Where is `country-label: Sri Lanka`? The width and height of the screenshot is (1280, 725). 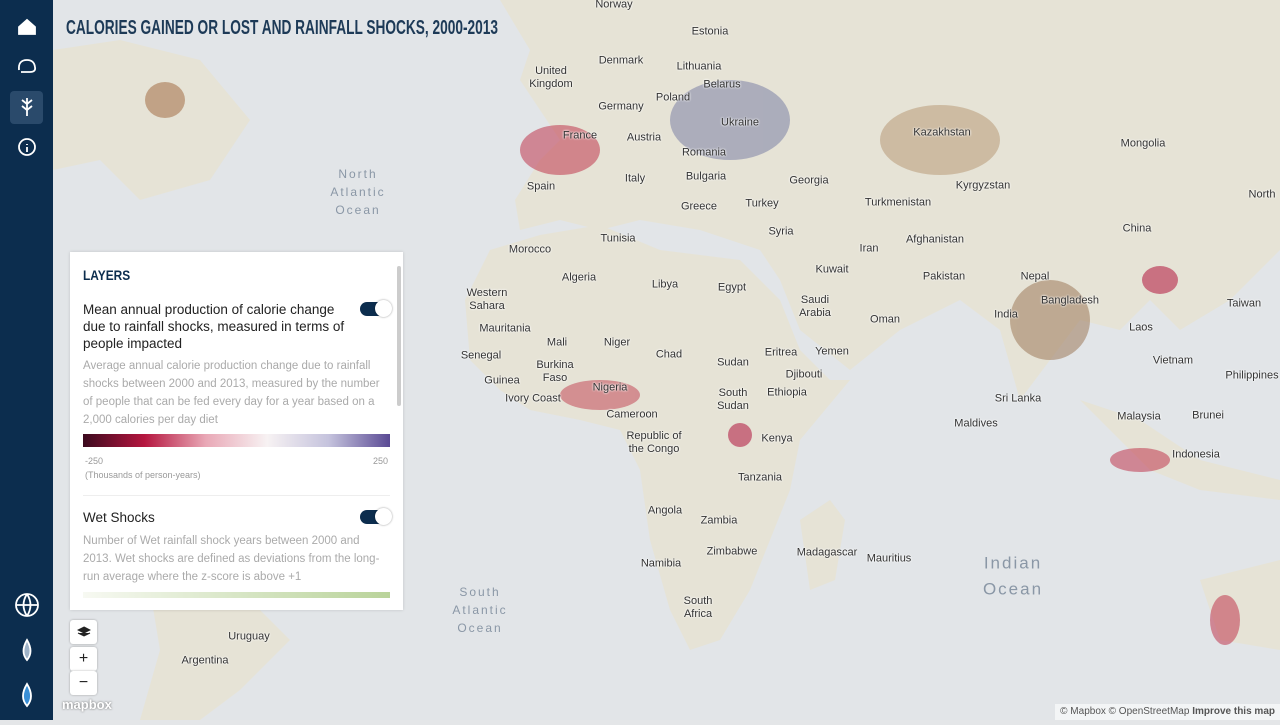
country-label: Sri Lanka is located at coordinates (1018, 398).